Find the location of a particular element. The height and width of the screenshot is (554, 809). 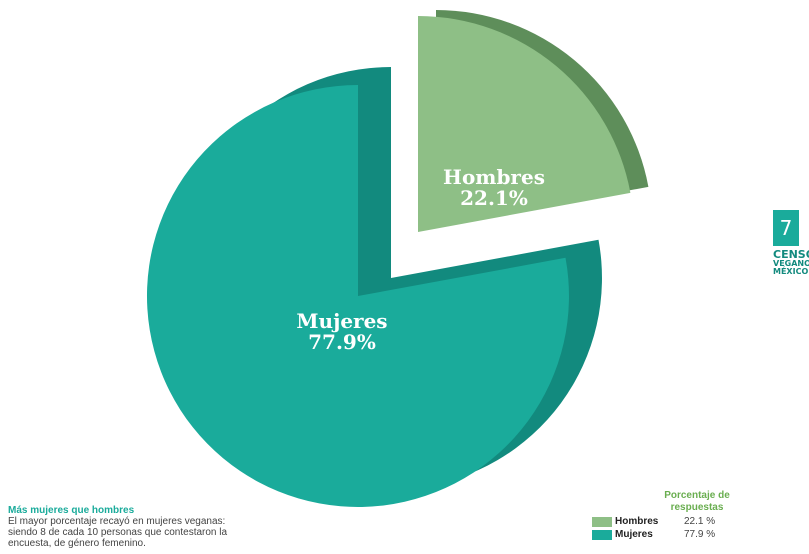

slice-pct-hombres: 22.1% is located at coordinates (494, 198).